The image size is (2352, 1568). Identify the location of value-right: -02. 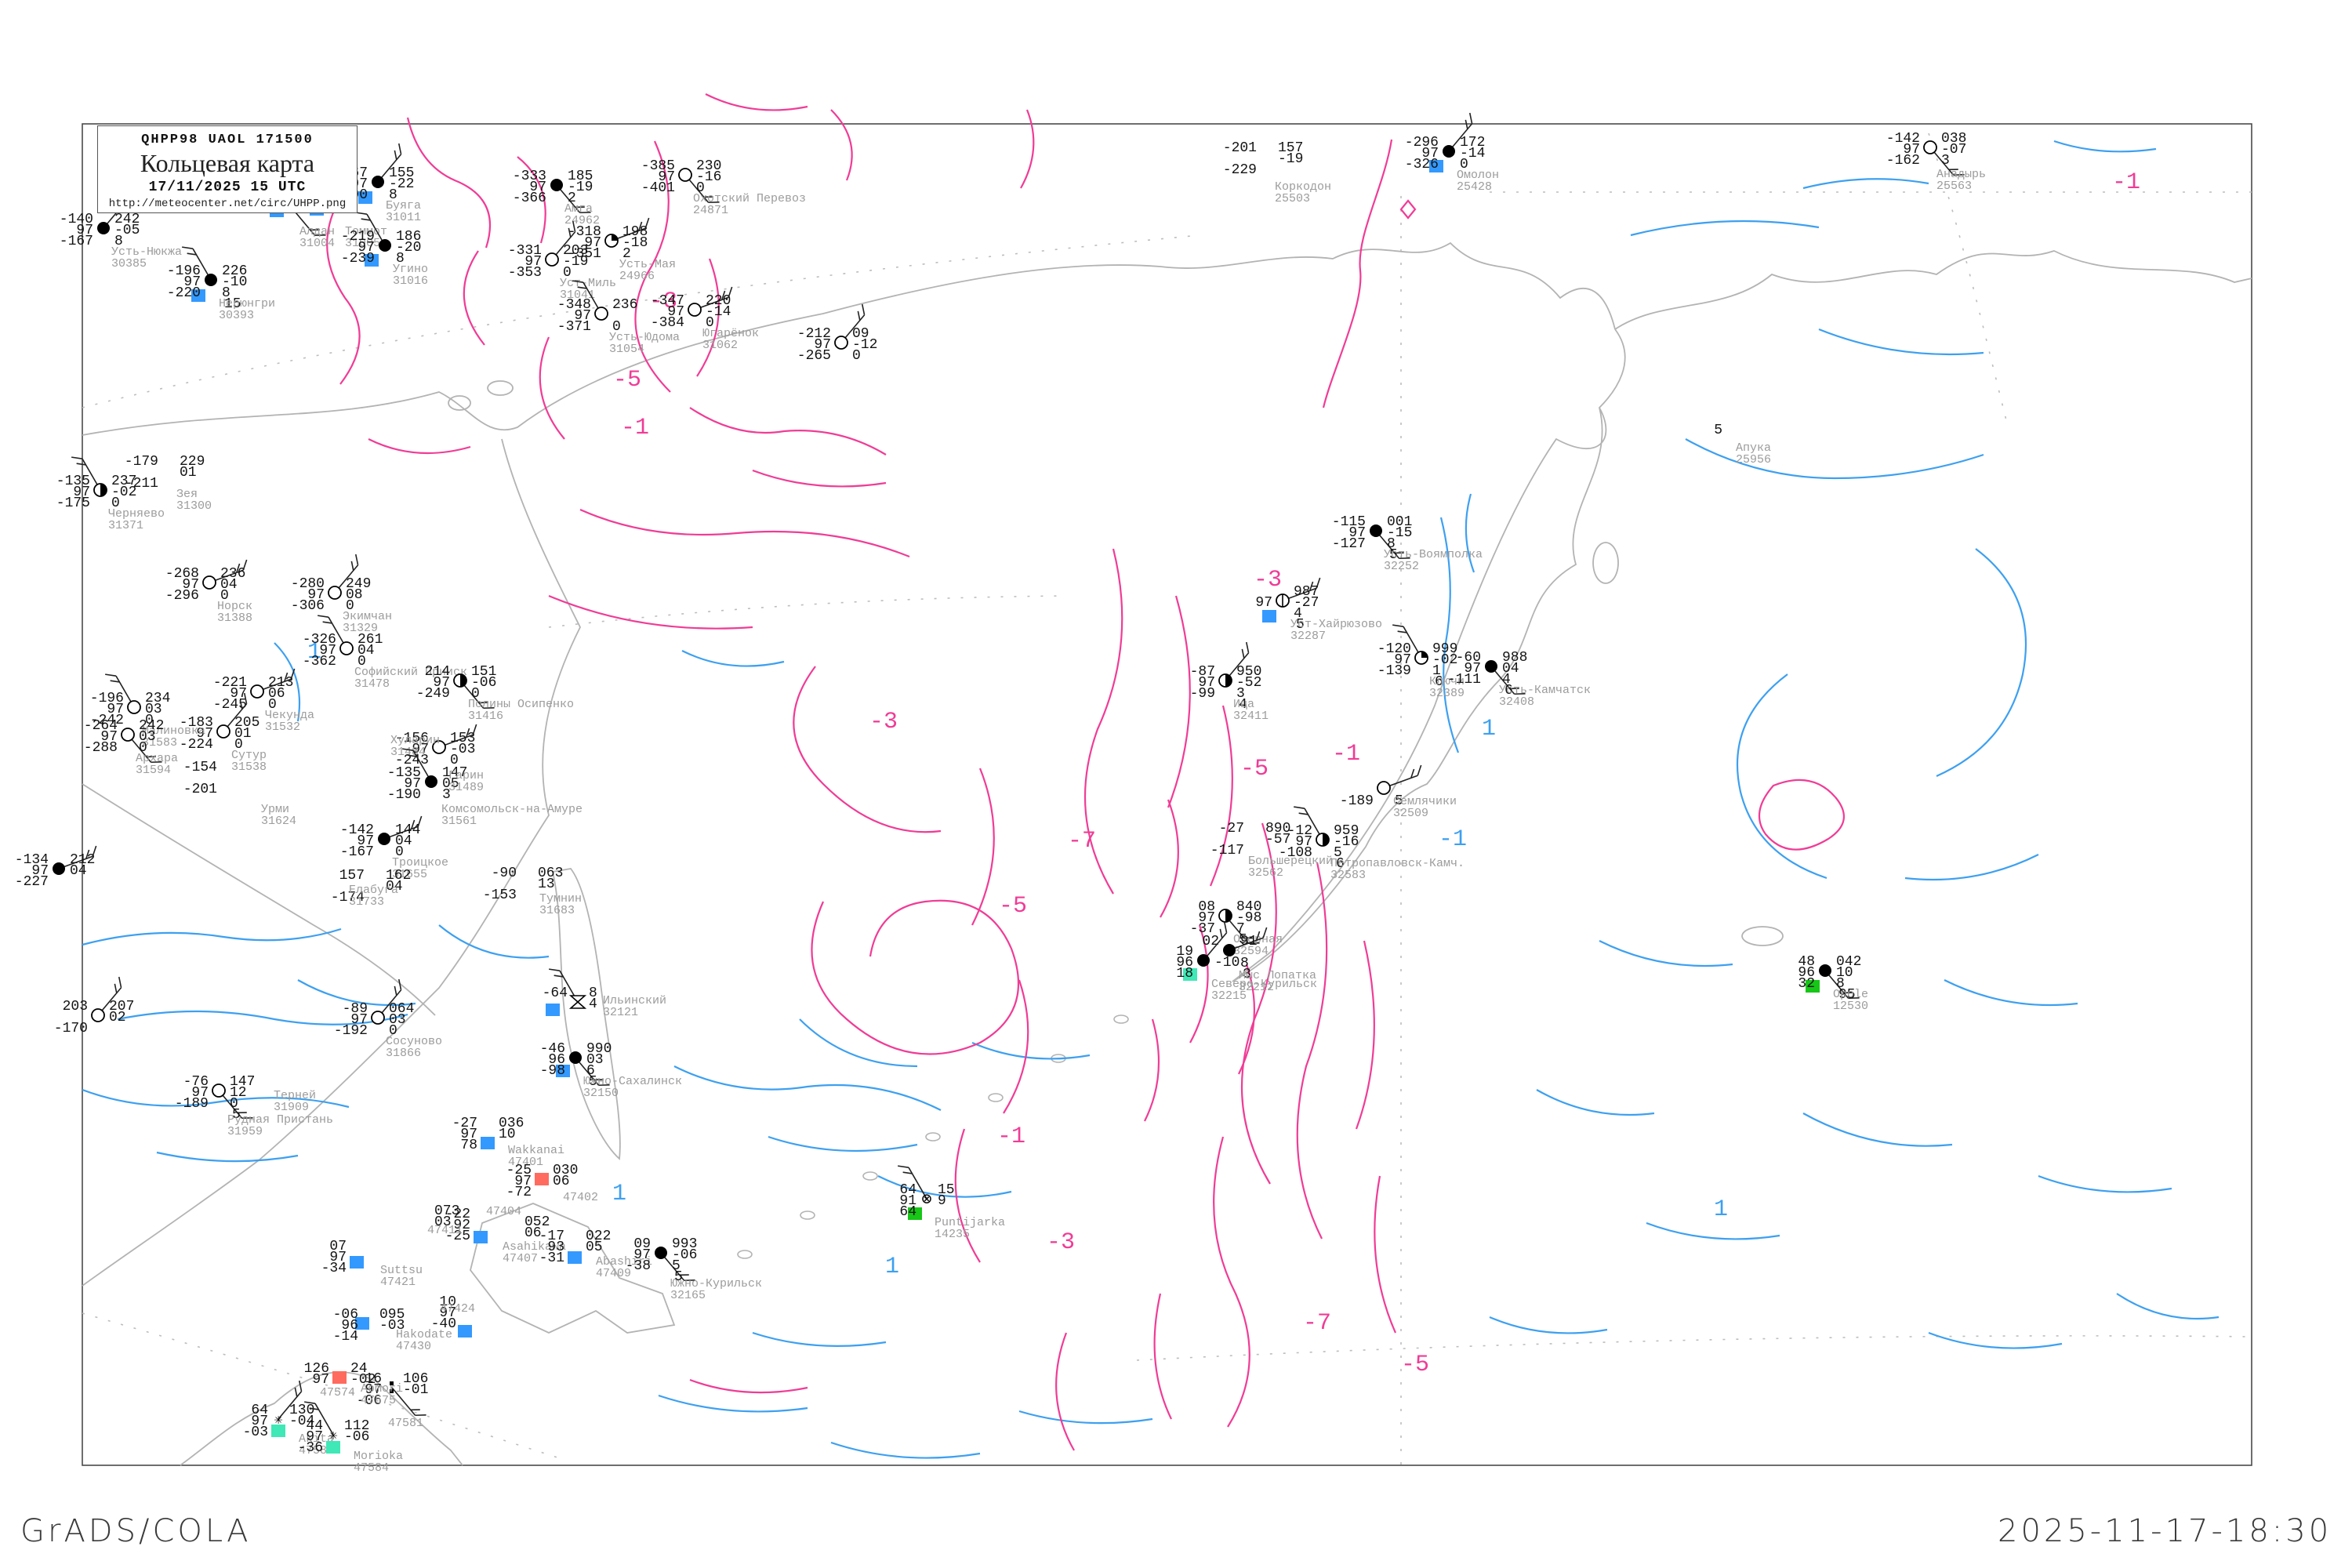
(363, 1380).